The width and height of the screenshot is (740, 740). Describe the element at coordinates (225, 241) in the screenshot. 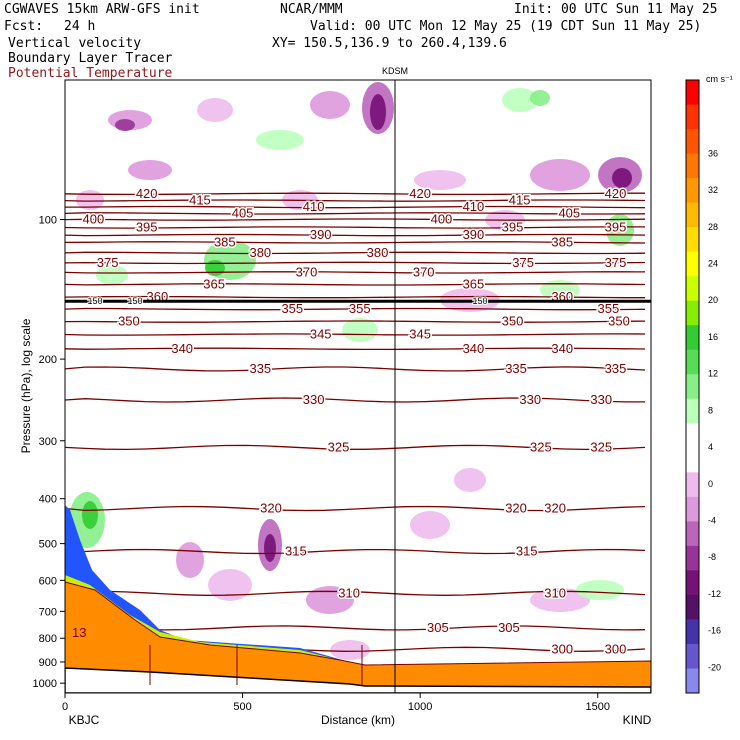

I see `theta-label-385: 385` at that location.